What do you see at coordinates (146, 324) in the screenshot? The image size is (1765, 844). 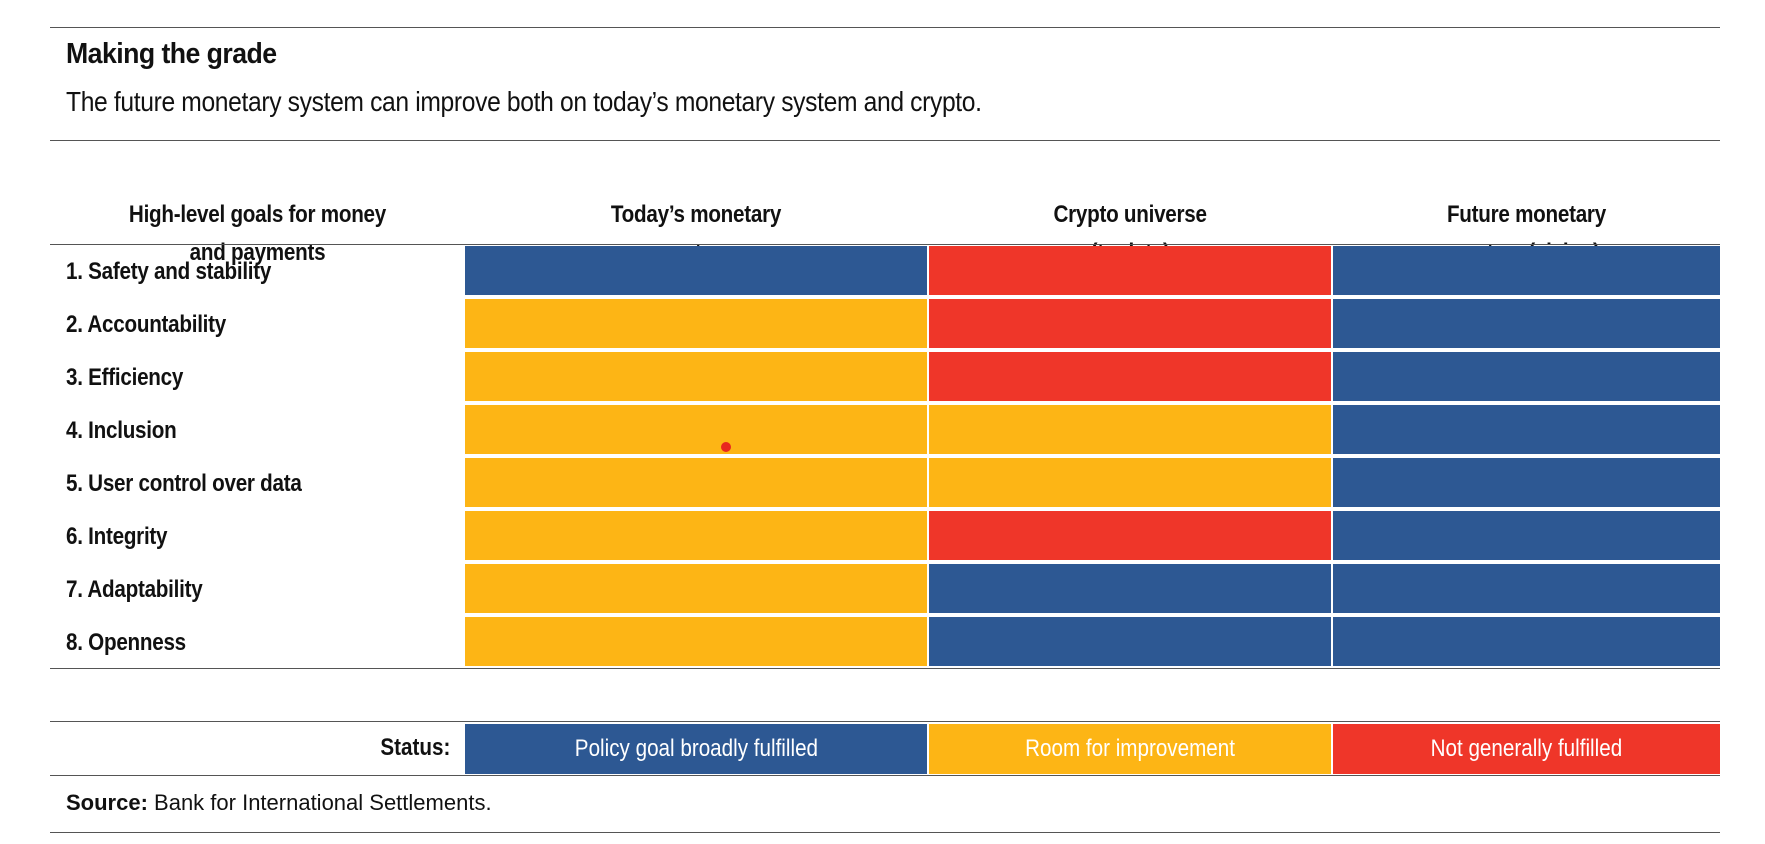 I see `row-label: 2. Accountability` at bounding box center [146, 324].